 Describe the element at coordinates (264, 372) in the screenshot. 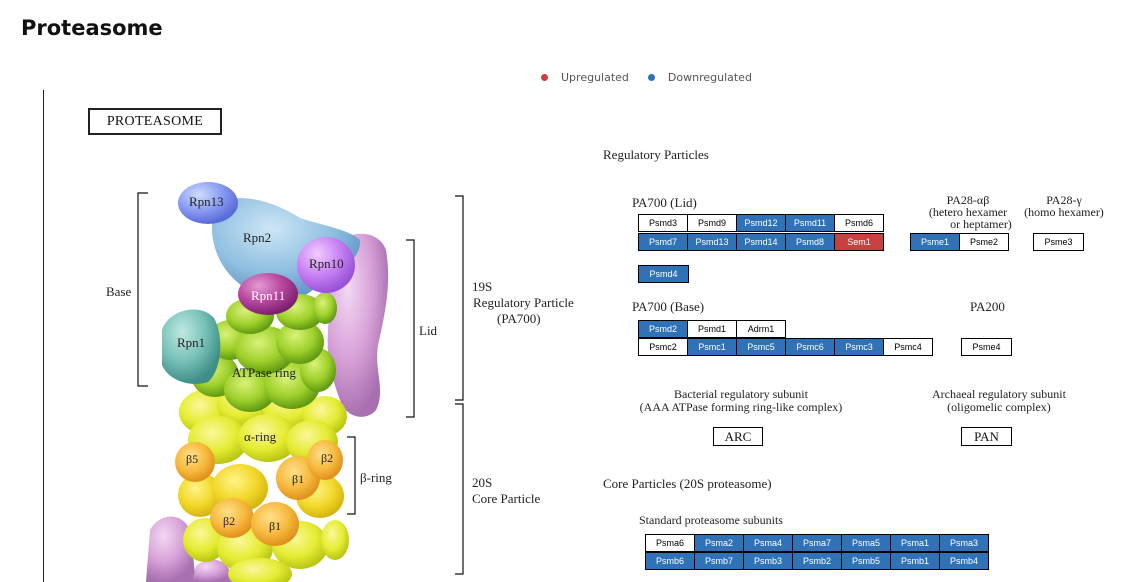

I see `atpase-ring-label: ATPase ring` at that location.